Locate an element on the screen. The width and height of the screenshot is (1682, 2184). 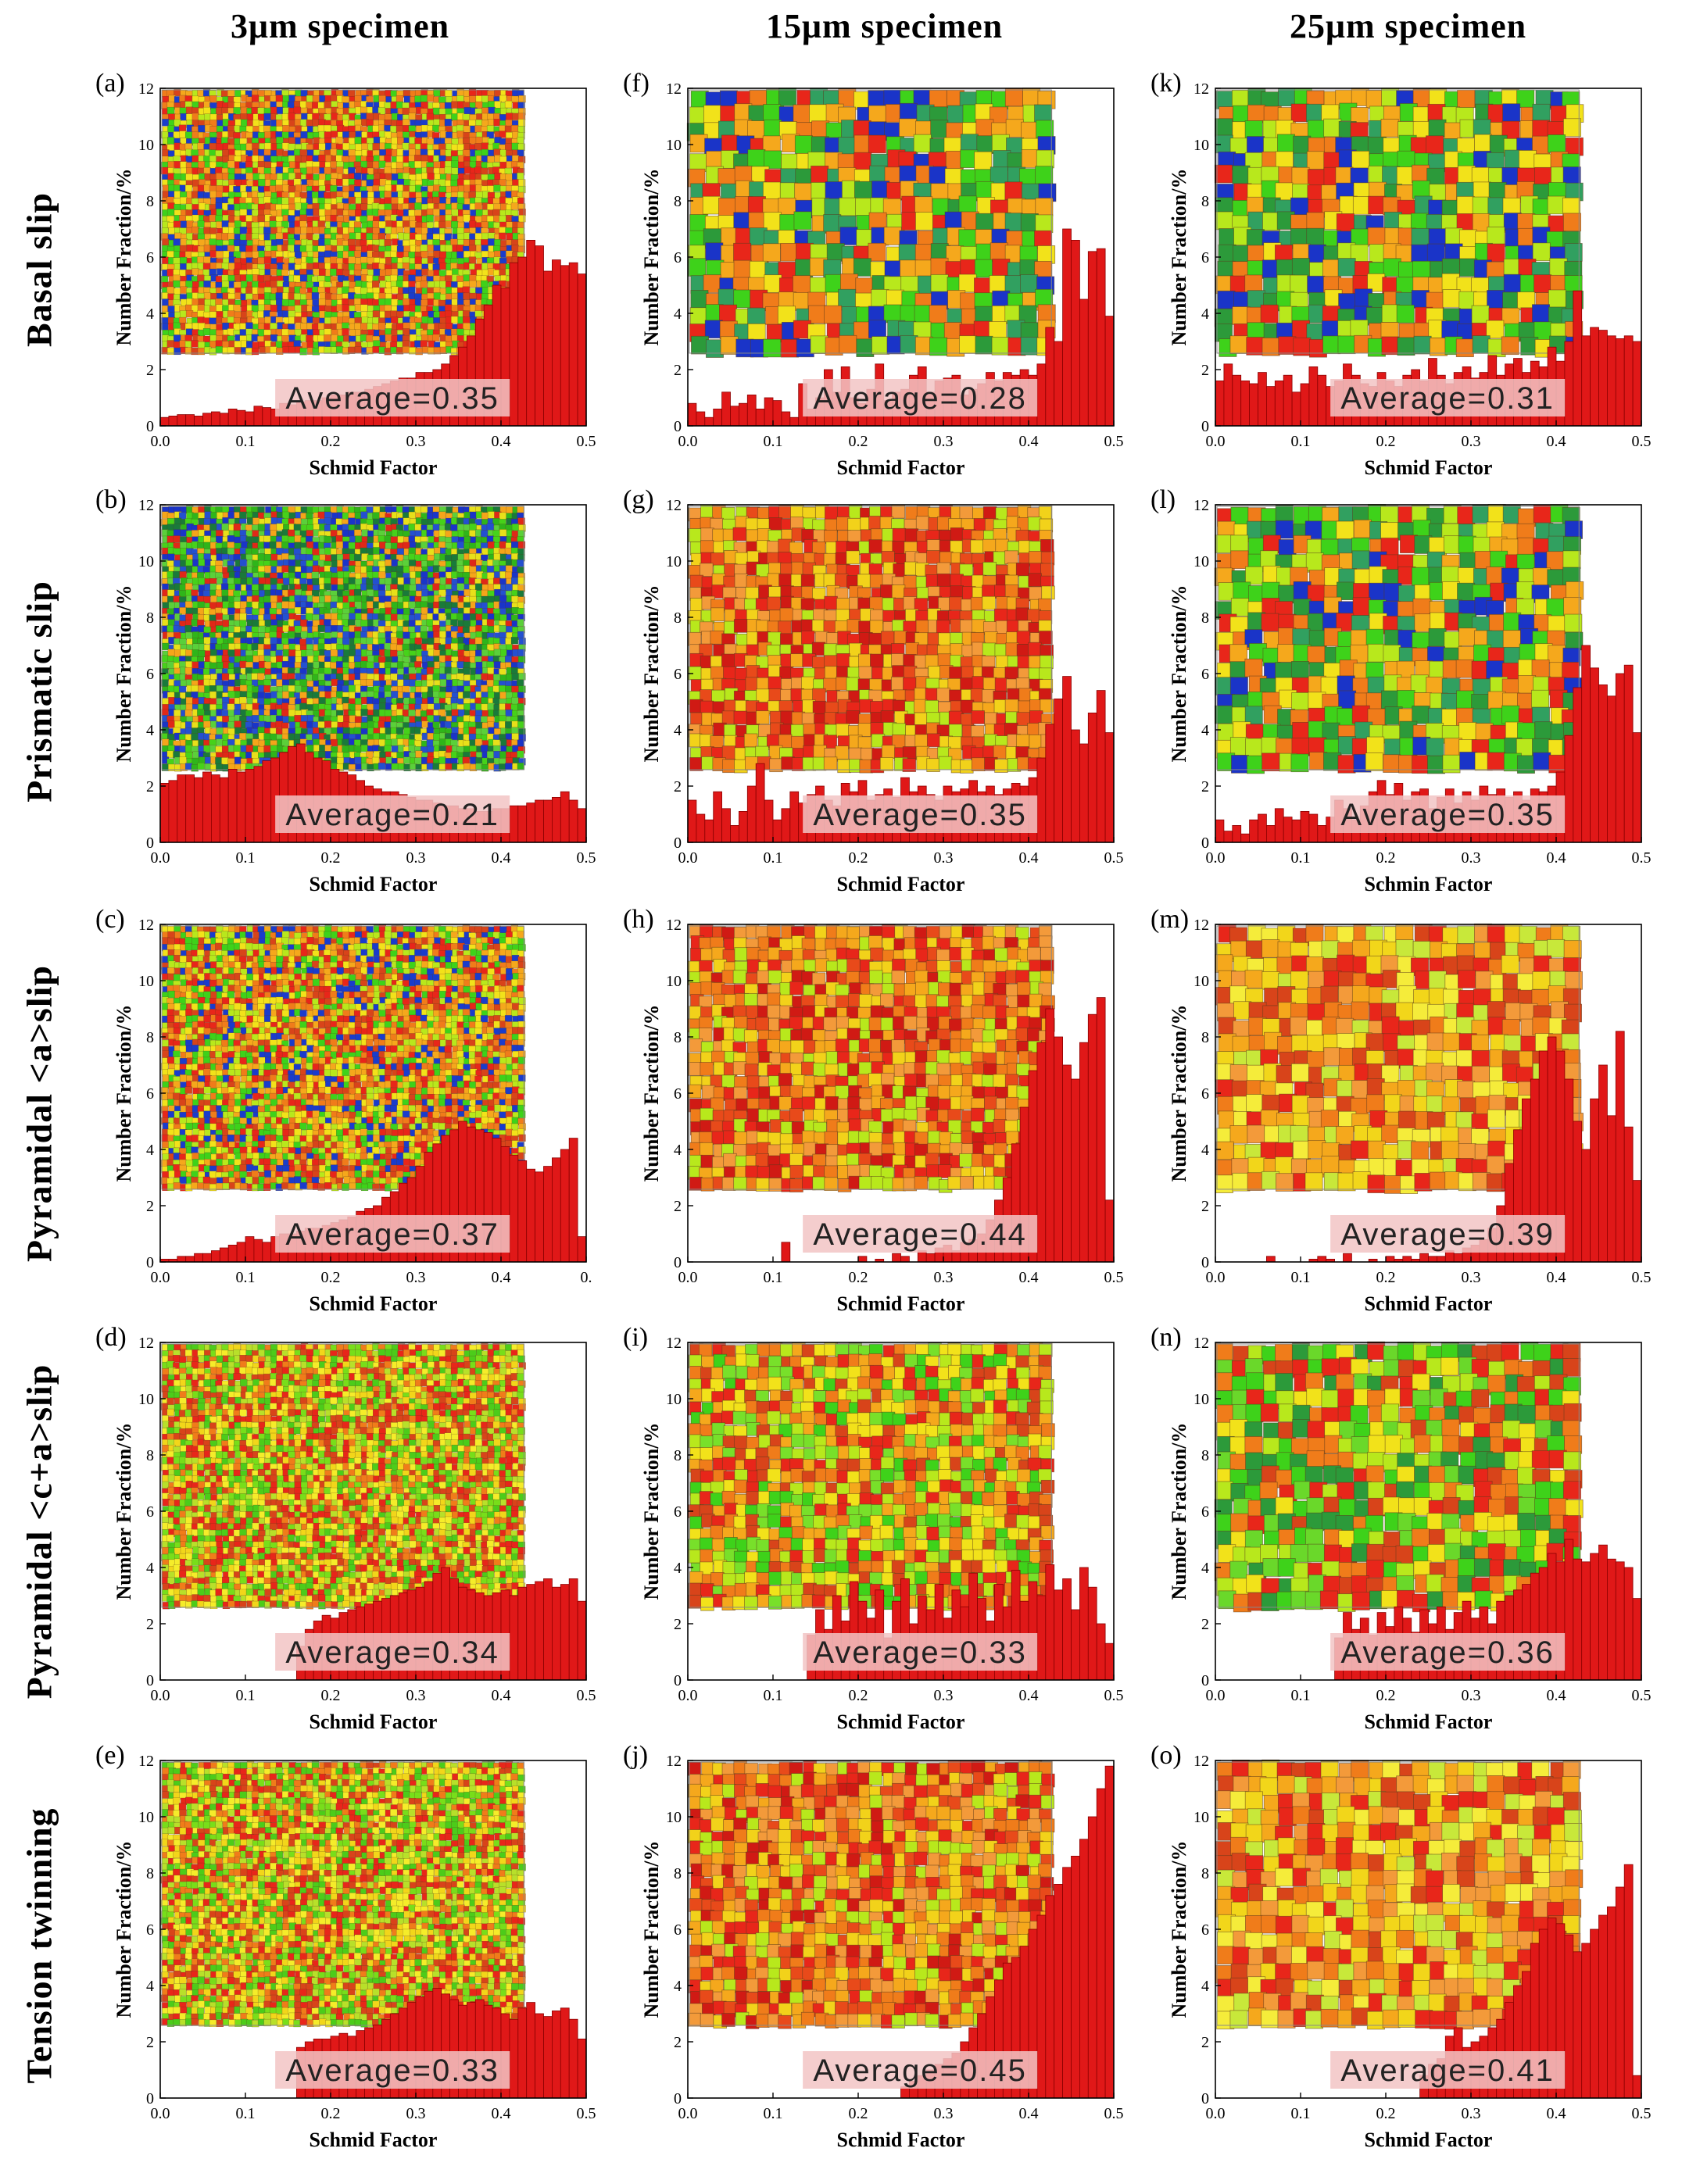
x-tick-label: 0. is located at coordinates (587, 1277).